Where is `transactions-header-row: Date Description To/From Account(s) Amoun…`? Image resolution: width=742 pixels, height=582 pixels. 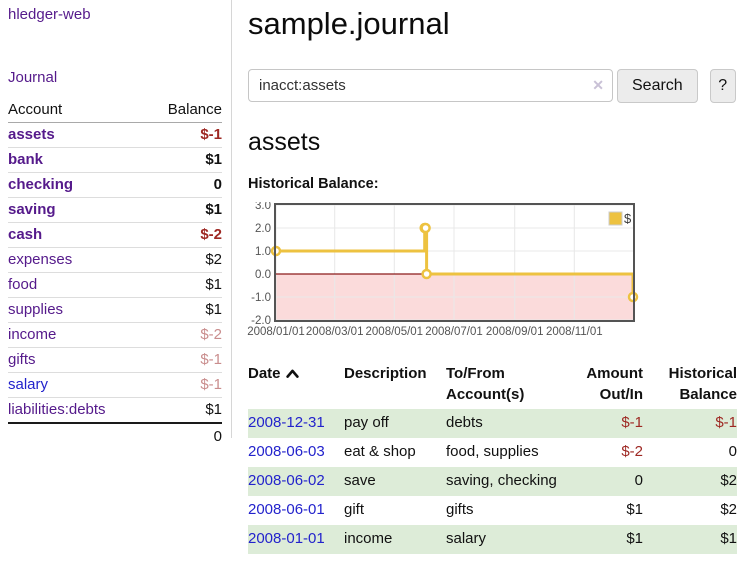
transactions-header-row: Date Description To/From Account(s) Amoun… is located at coordinates (492, 386).